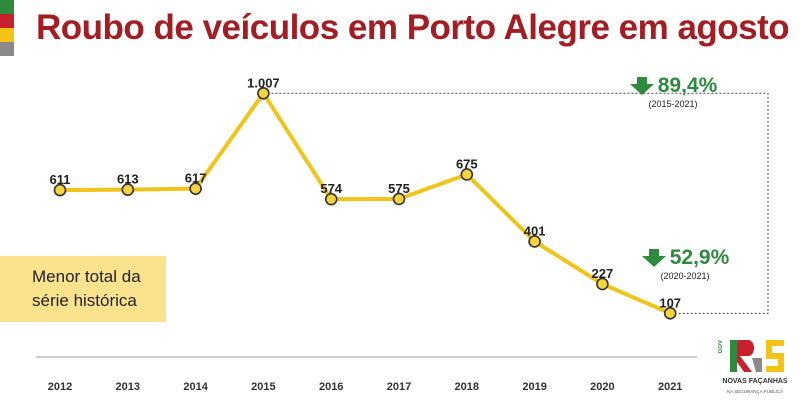 This screenshot has width=800, height=408. Describe the element at coordinates (7, 7) in the screenshot. I see `flag-stripe-green` at that location.